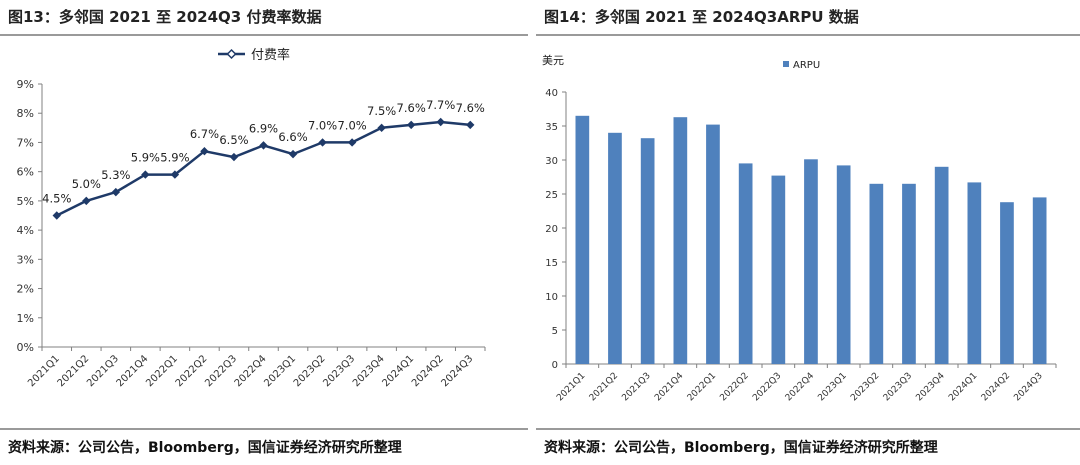  I want to click on figure-title: 图14：多邻国 2021 至 2024Q3ARPU 数据, so click(701, 17).